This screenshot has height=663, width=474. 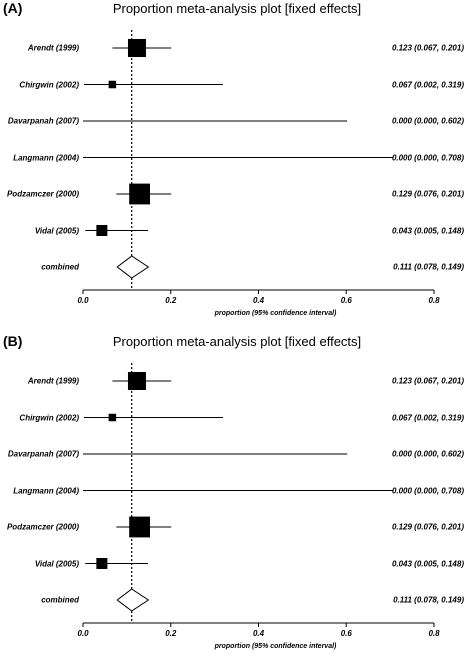 What do you see at coordinates (13, 8) in the screenshot?
I see `panel-label: (A)` at bounding box center [13, 8].